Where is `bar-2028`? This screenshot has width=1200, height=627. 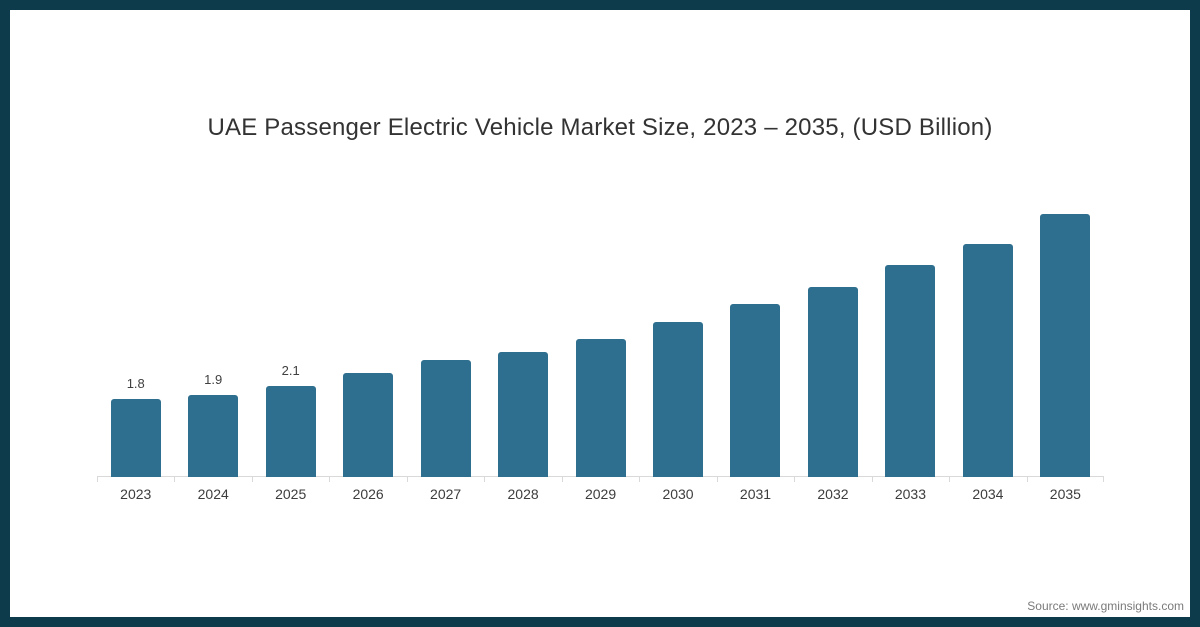 bar-2028 is located at coordinates (523, 414).